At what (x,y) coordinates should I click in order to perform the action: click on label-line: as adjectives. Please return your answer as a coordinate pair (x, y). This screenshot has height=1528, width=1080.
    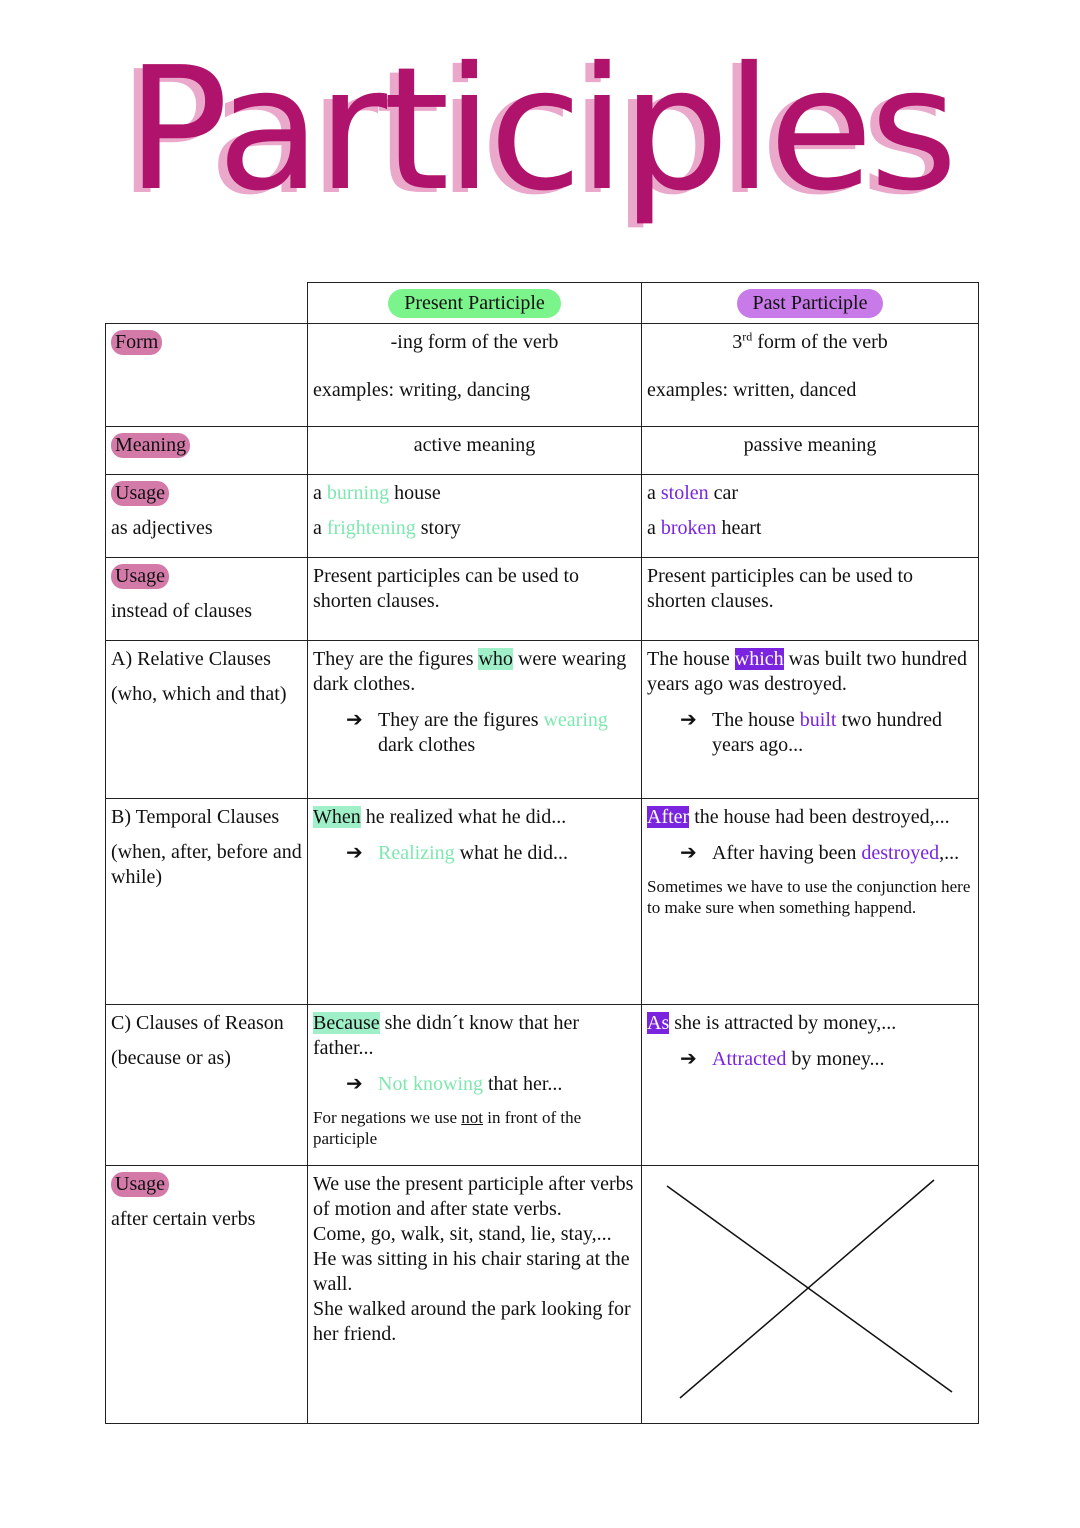
    Looking at the image, I should click on (162, 528).